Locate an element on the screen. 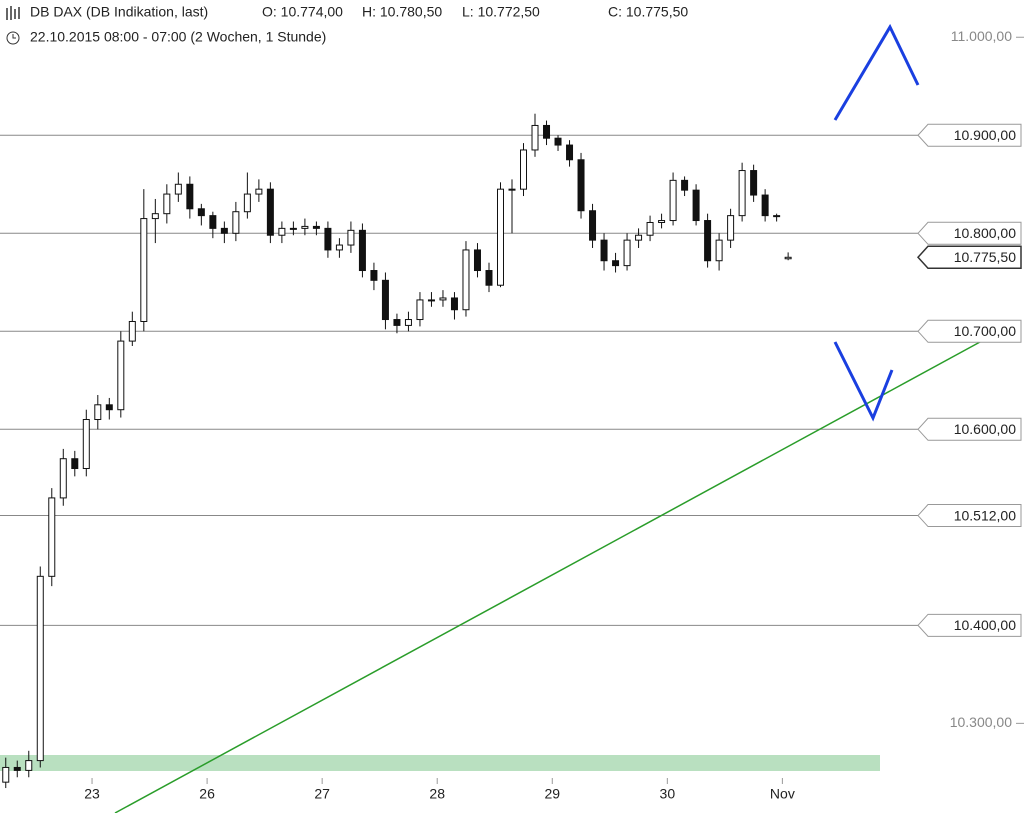  x-tick-label: 23 is located at coordinates (92, 794).